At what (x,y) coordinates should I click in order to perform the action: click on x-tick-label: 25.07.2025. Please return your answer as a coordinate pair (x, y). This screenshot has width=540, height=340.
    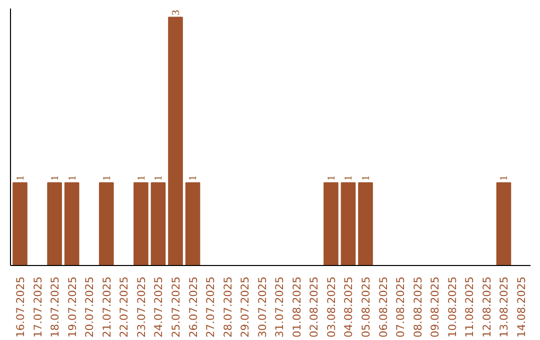
    Looking at the image, I should click on (175, 307).